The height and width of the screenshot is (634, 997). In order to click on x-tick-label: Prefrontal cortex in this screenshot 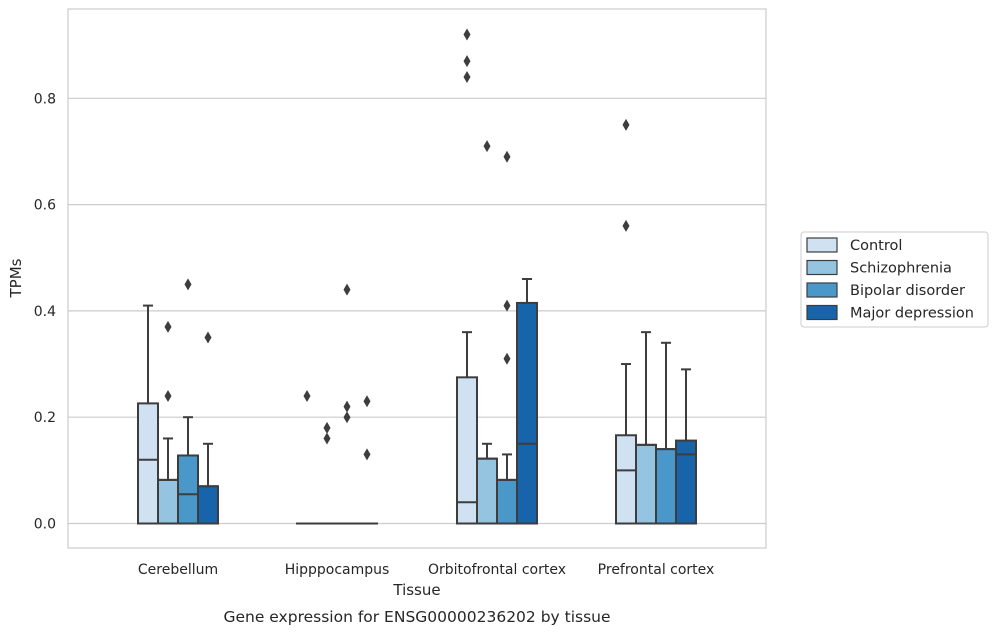, I will do `click(656, 570)`.